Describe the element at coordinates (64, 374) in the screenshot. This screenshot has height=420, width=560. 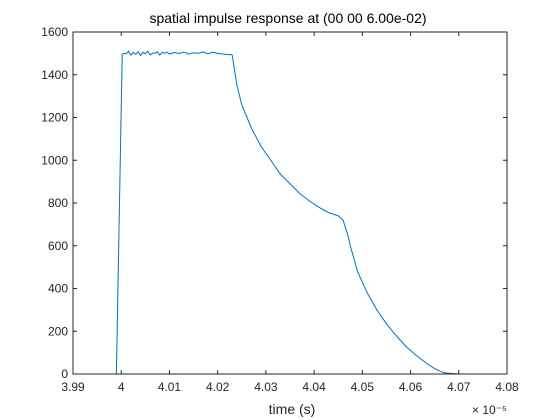
I see `y-tick-label: 0` at that location.